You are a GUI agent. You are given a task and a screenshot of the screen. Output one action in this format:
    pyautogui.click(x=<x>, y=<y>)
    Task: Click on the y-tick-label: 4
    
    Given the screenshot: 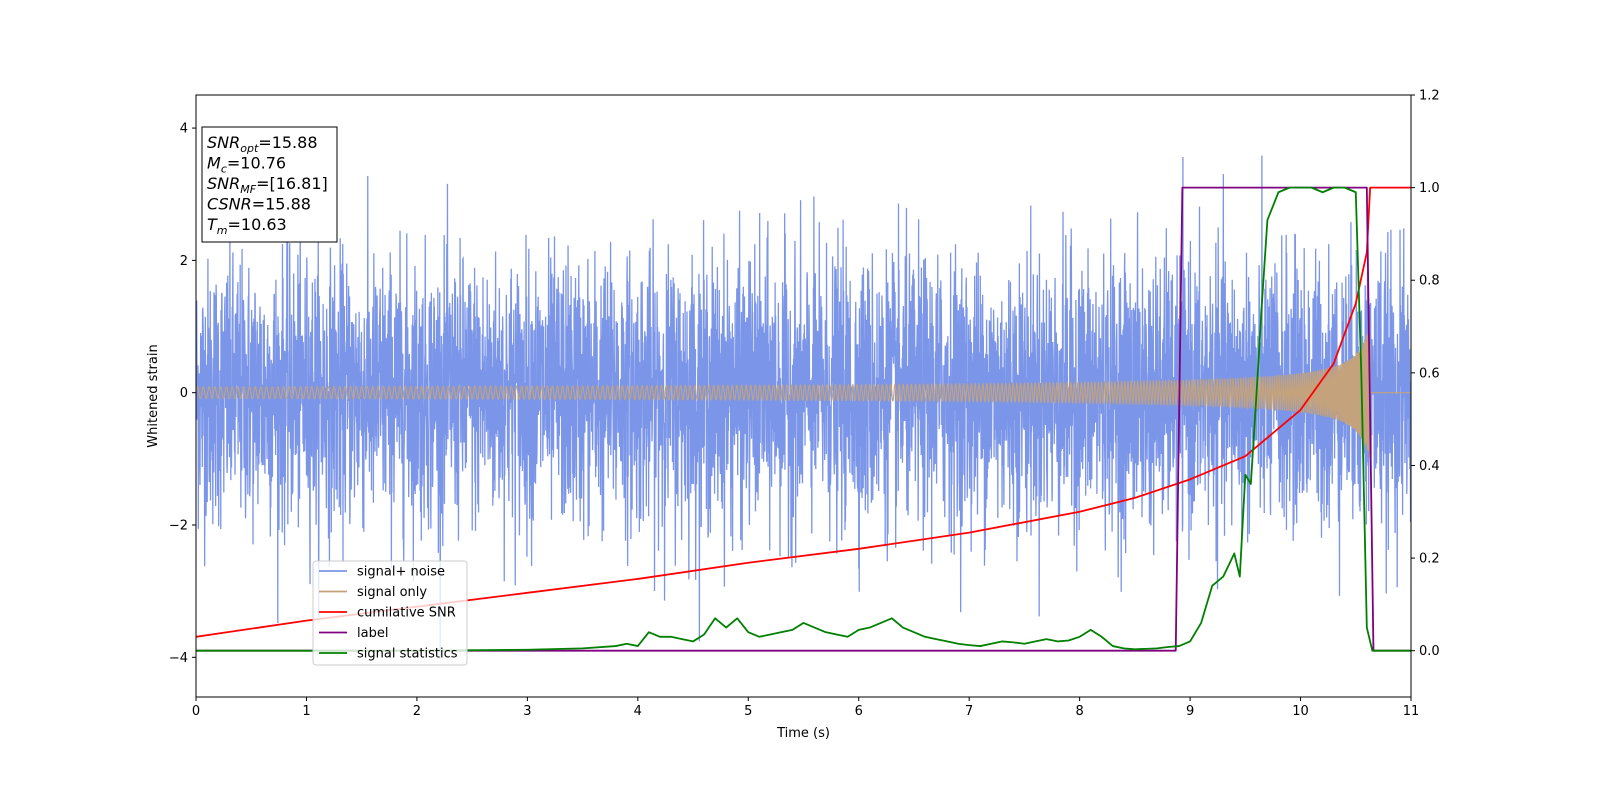 What is the action you would take?
    pyautogui.click(x=184, y=129)
    